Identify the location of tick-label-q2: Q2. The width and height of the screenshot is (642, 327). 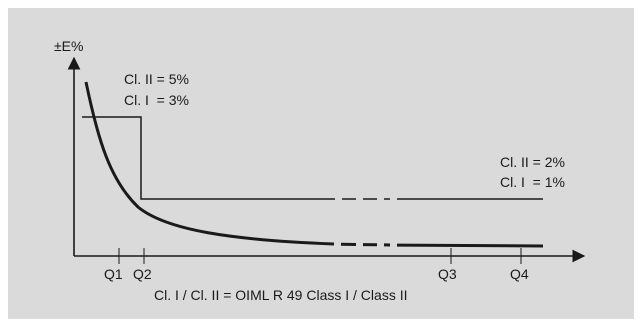
(142, 274).